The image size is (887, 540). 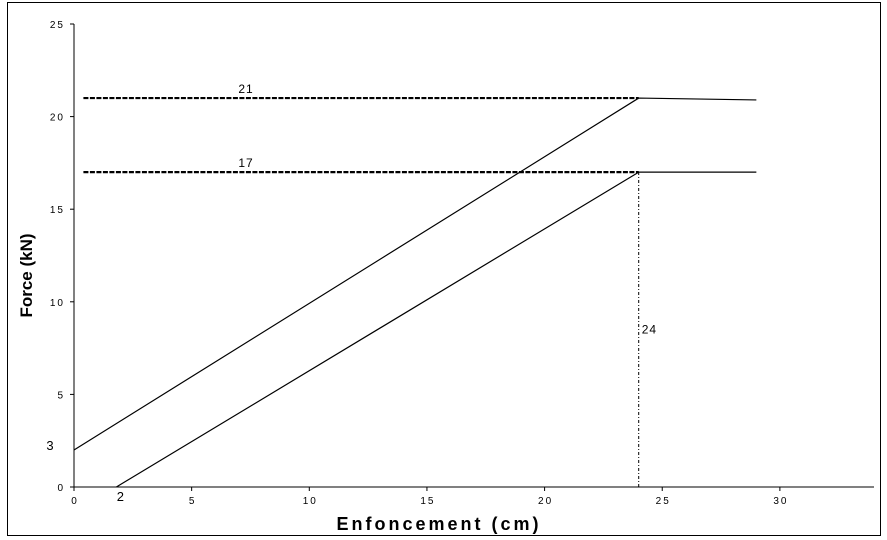 What do you see at coordinates (245, 163) in the screenshot?
I see `reference-label-17: 17` at bounding box center [245, 163].